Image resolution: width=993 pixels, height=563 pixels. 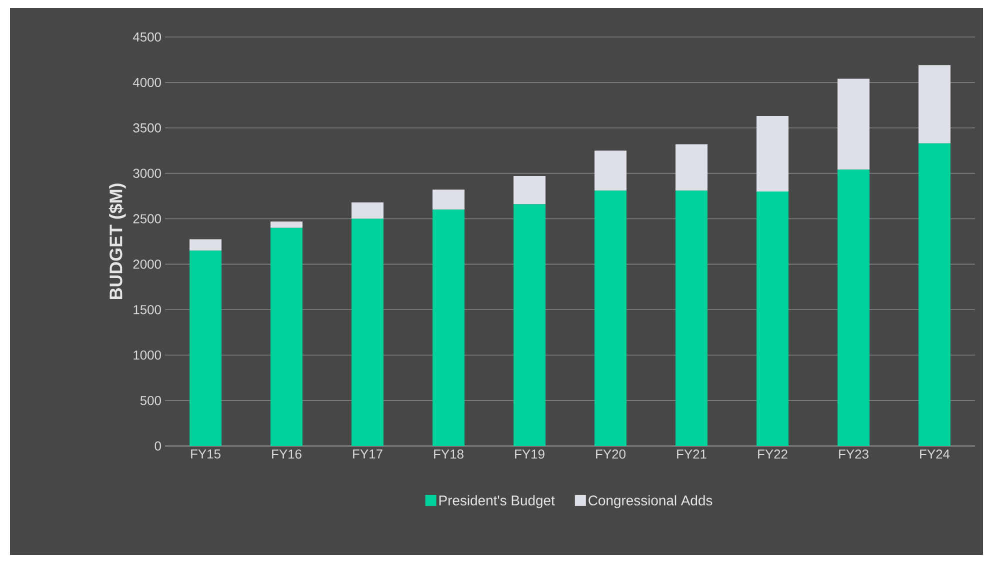 What do you see at coordinates (853, 454) in the screenshot?
I see `x-tick-label: FY23` at bounding box center [853, 454].